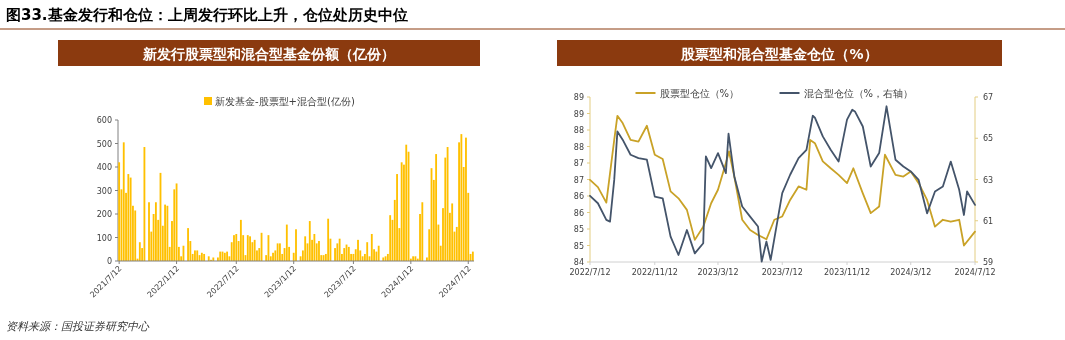 This screenshot has width=1065, height=340. What do you see at coordinates (109, 261) in the screenshot?
I see `y-tick-label: 0` at bounding box center [109, 261].